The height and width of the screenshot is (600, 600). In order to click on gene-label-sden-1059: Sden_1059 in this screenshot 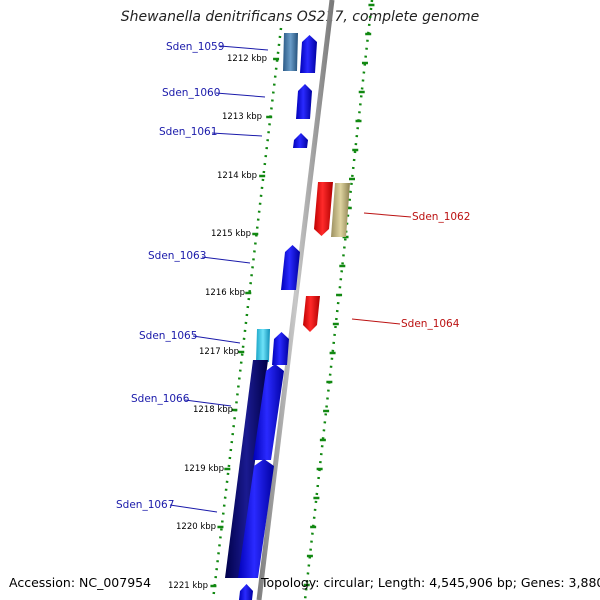, I will do `click(195, 47)`.